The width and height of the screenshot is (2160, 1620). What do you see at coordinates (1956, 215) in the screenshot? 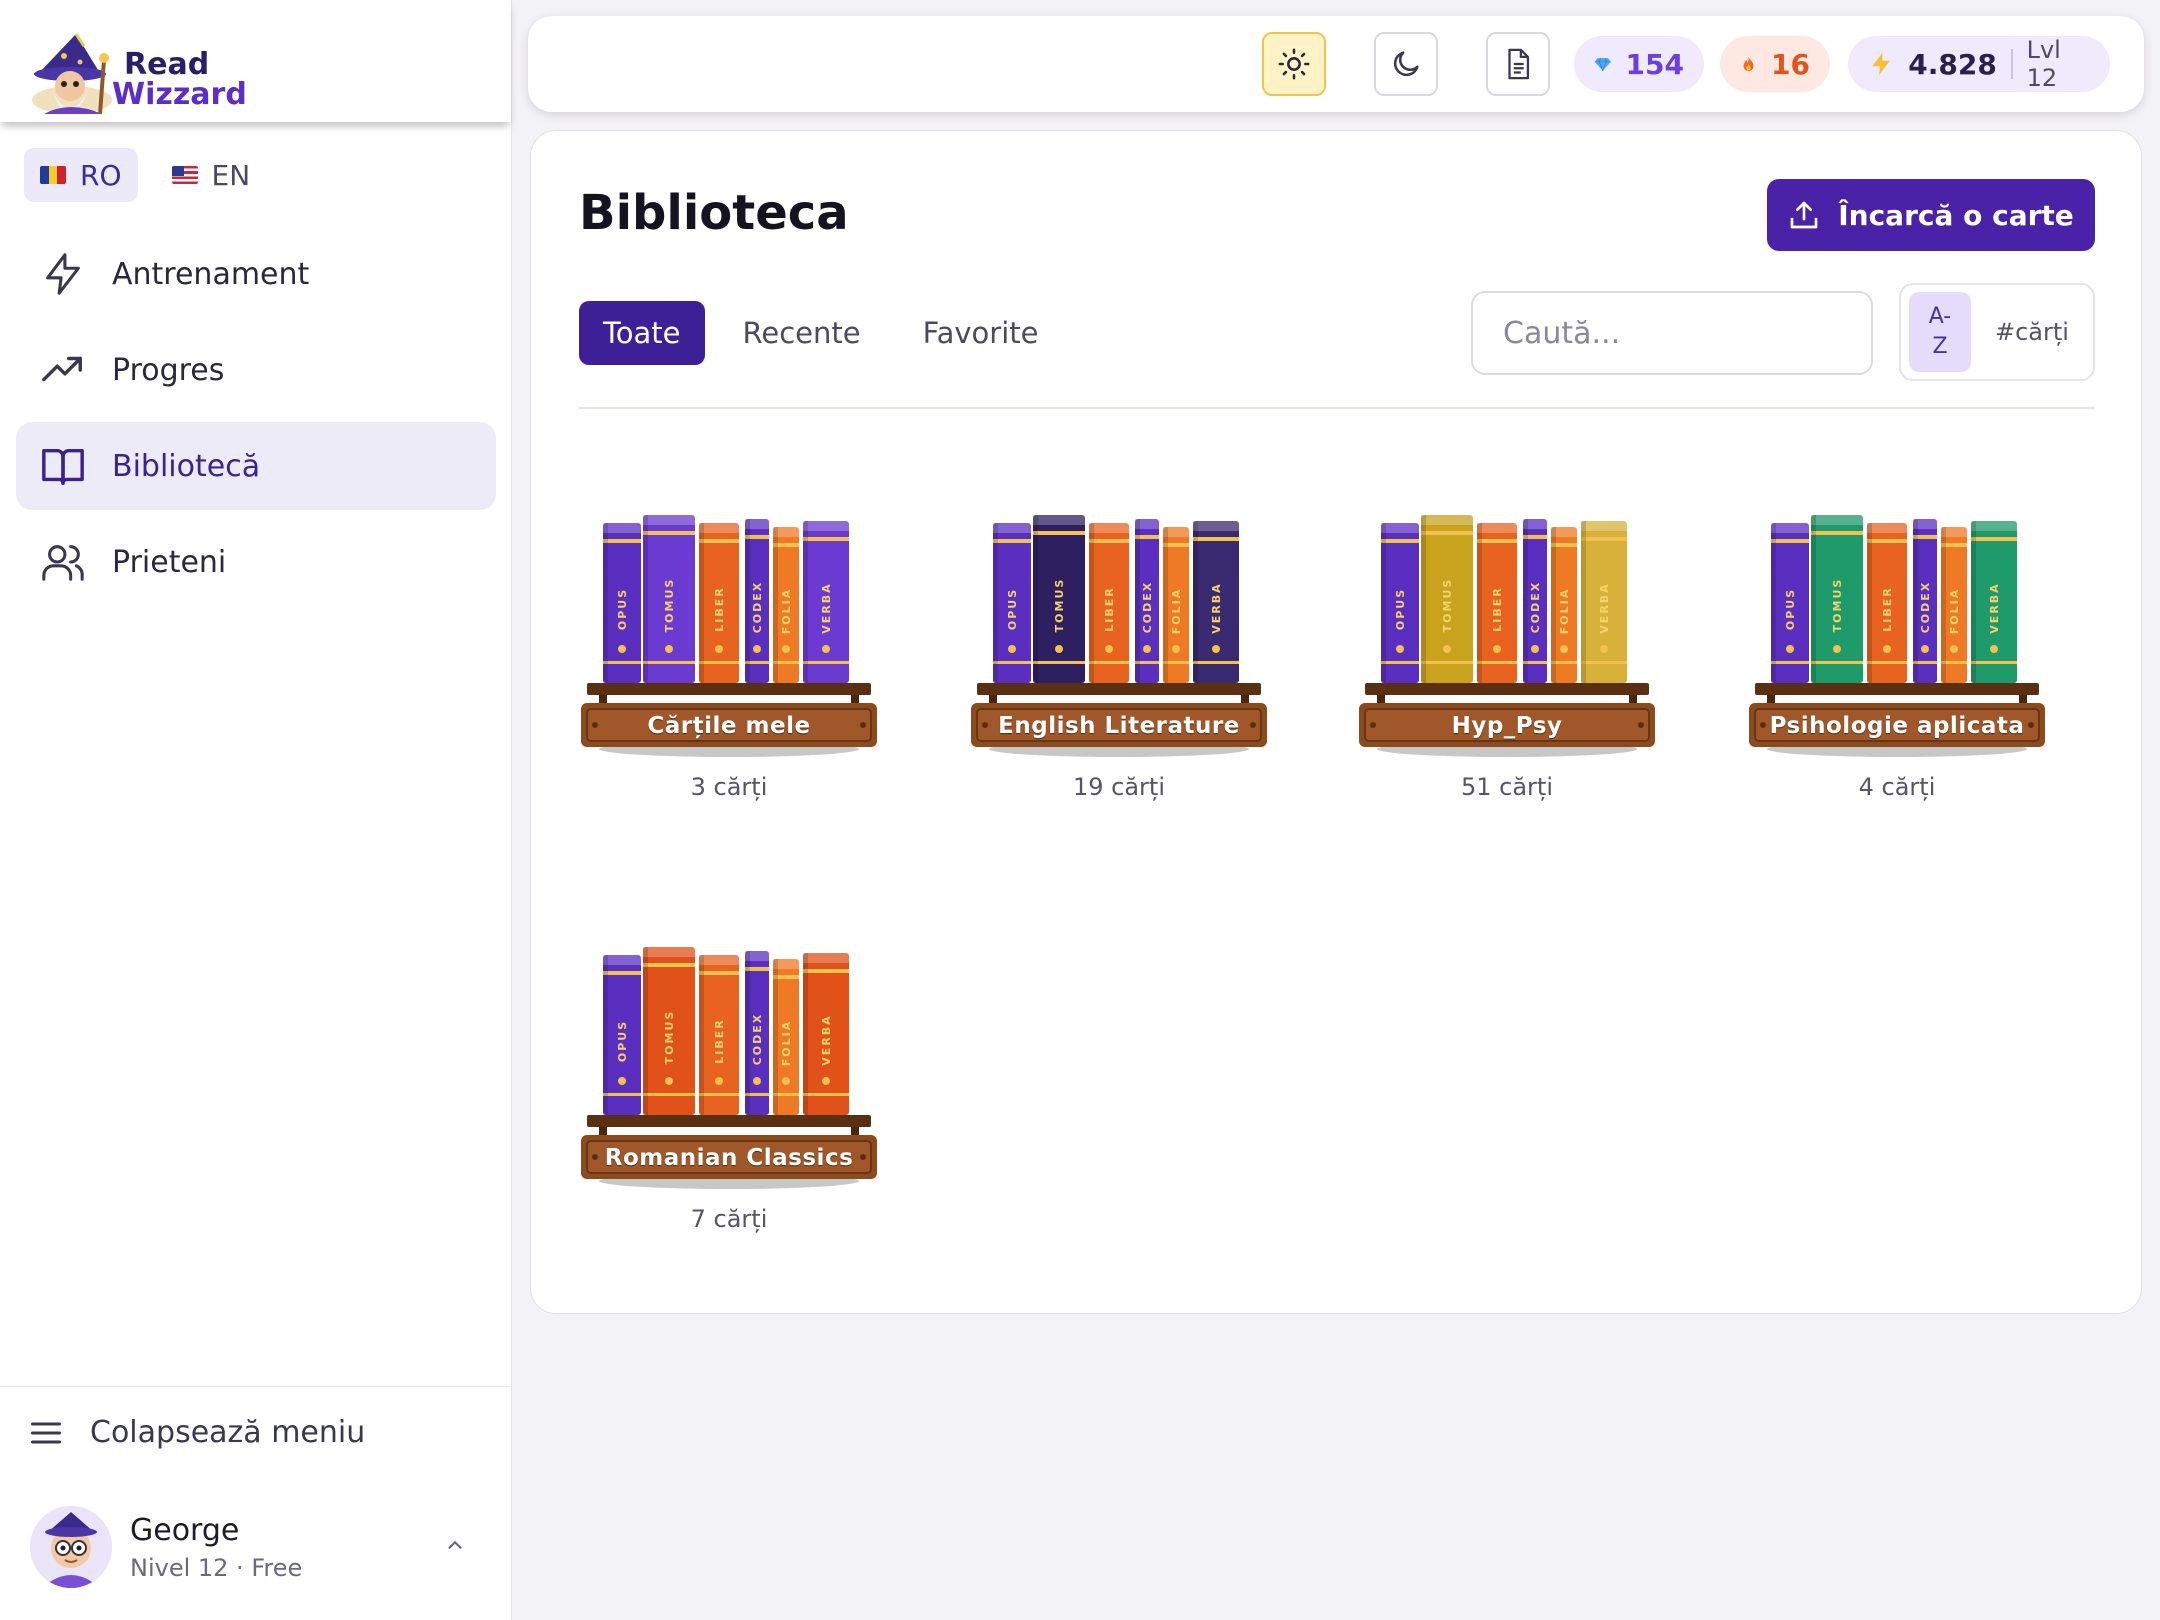
I see `upload-book-label: Încarcă o carte` at bounding box center [1956, 215].